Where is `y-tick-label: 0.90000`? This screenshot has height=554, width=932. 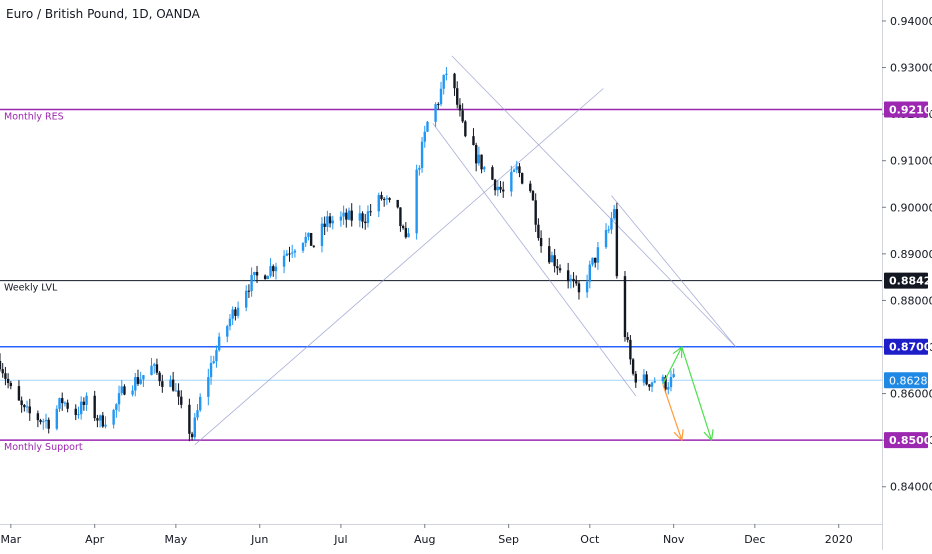
y-tick-label: 0.90000 is located at coordinates (911, 207).